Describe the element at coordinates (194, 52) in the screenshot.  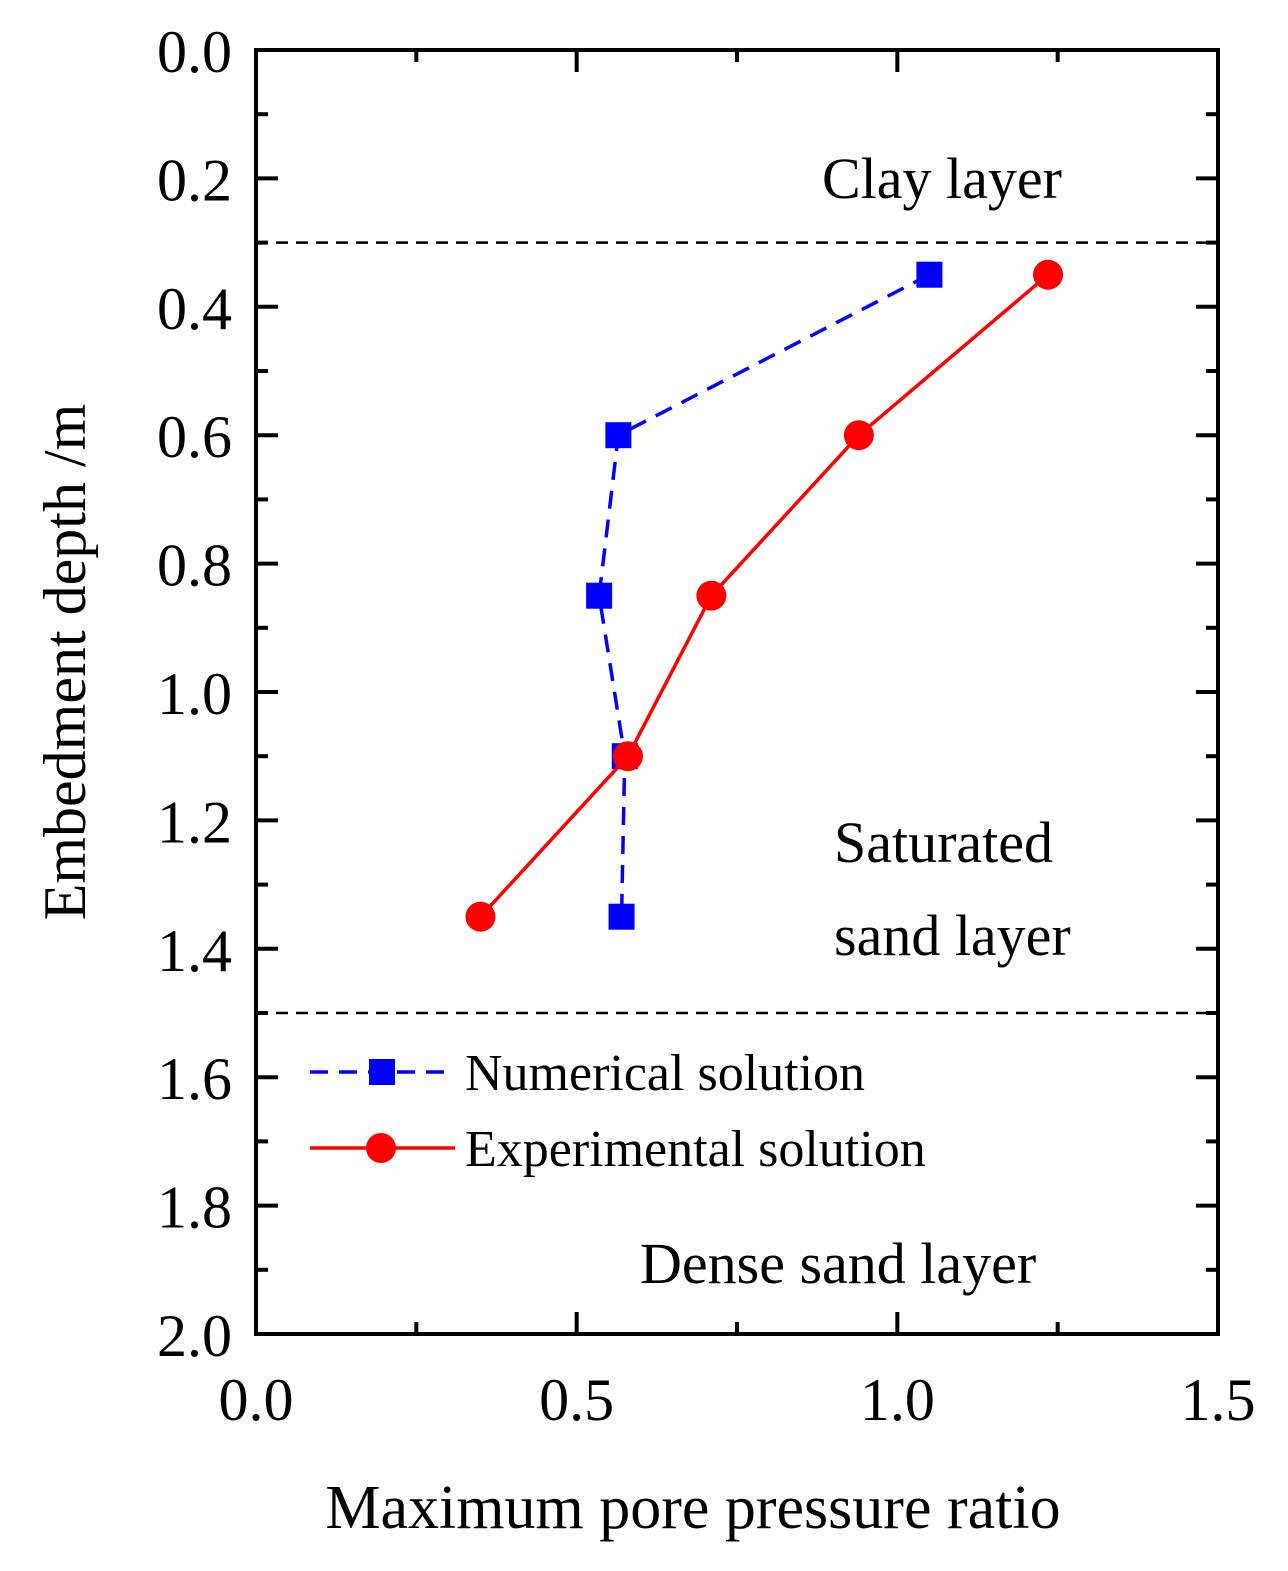
I see `y-tick-label: 0.0` at that location.